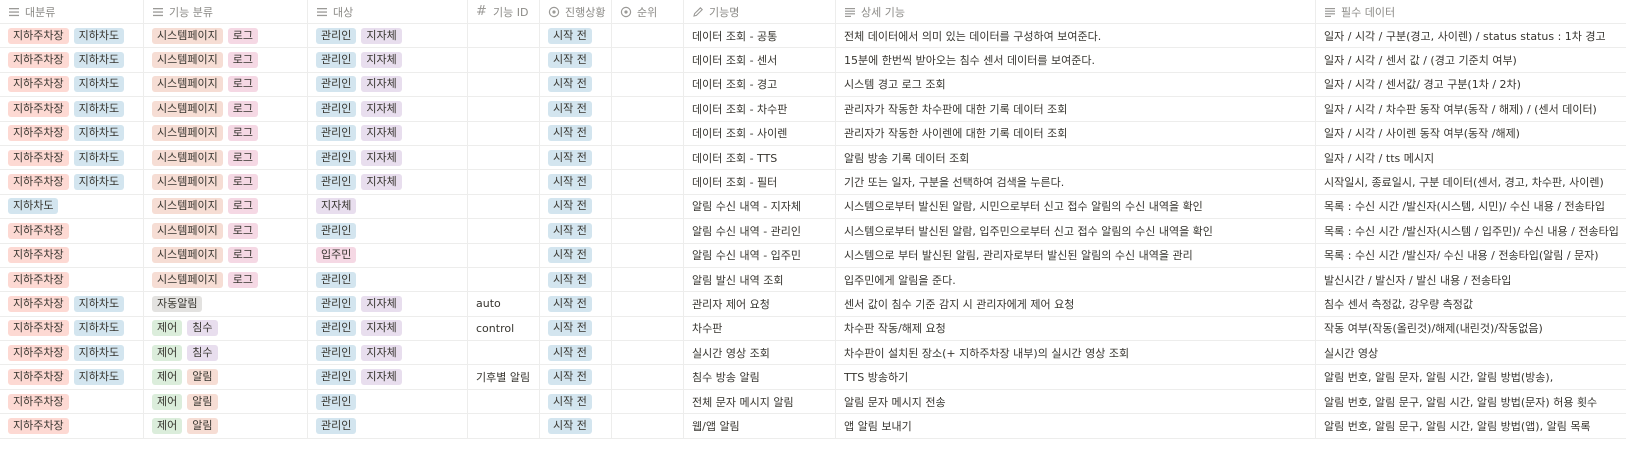 Image resolution: width=1626 pixels, height=452 pixels. Describe the element at coordinates (760, 328) in the screenshot. I see `function-name-cell: 차수판` at that location.